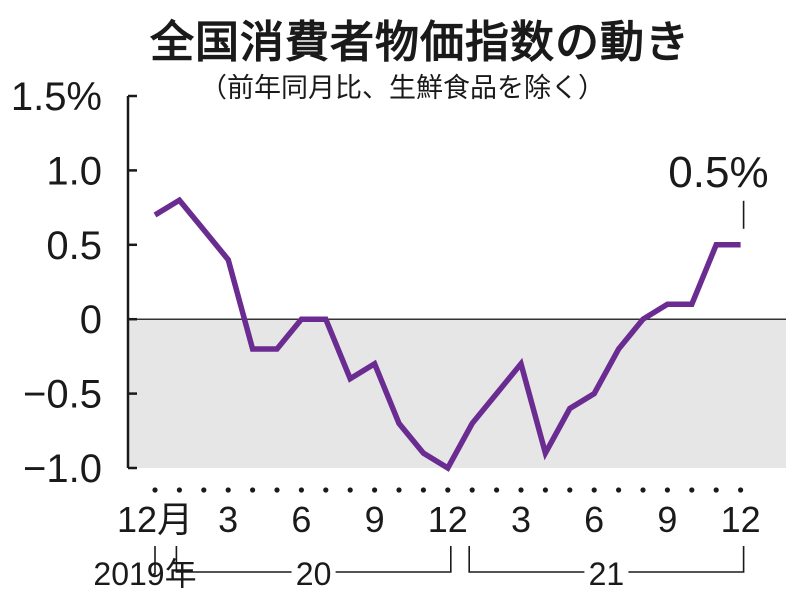 The image size is (800, 600). What do you see at coordinates (314, 574) in the screenshot?
I see `year-label: 20` at bounding box center [314, 574].